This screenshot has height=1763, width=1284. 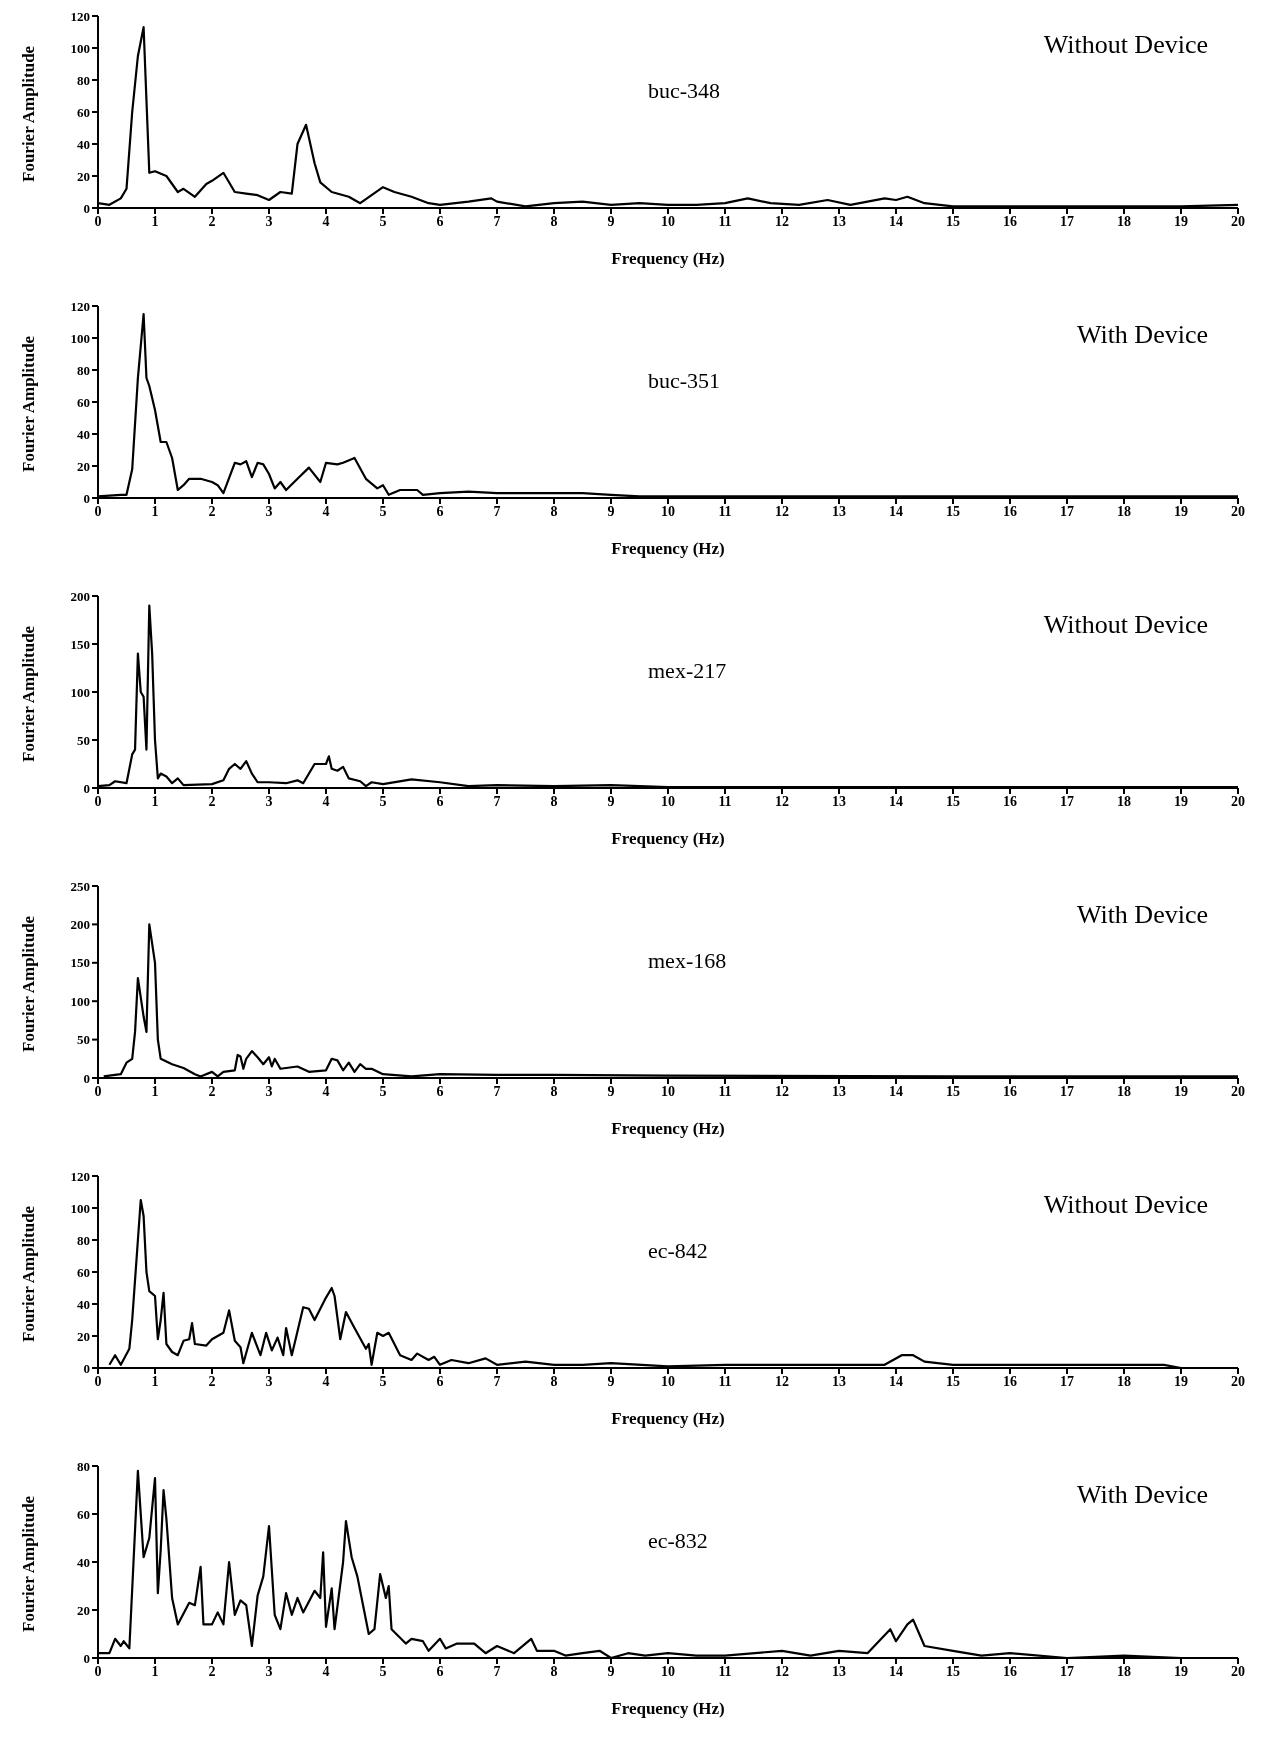 What do you see at coordinates (497, 801) in the screenshot?
I see `x-tick-label: 7` at bounding box center [497, 801].